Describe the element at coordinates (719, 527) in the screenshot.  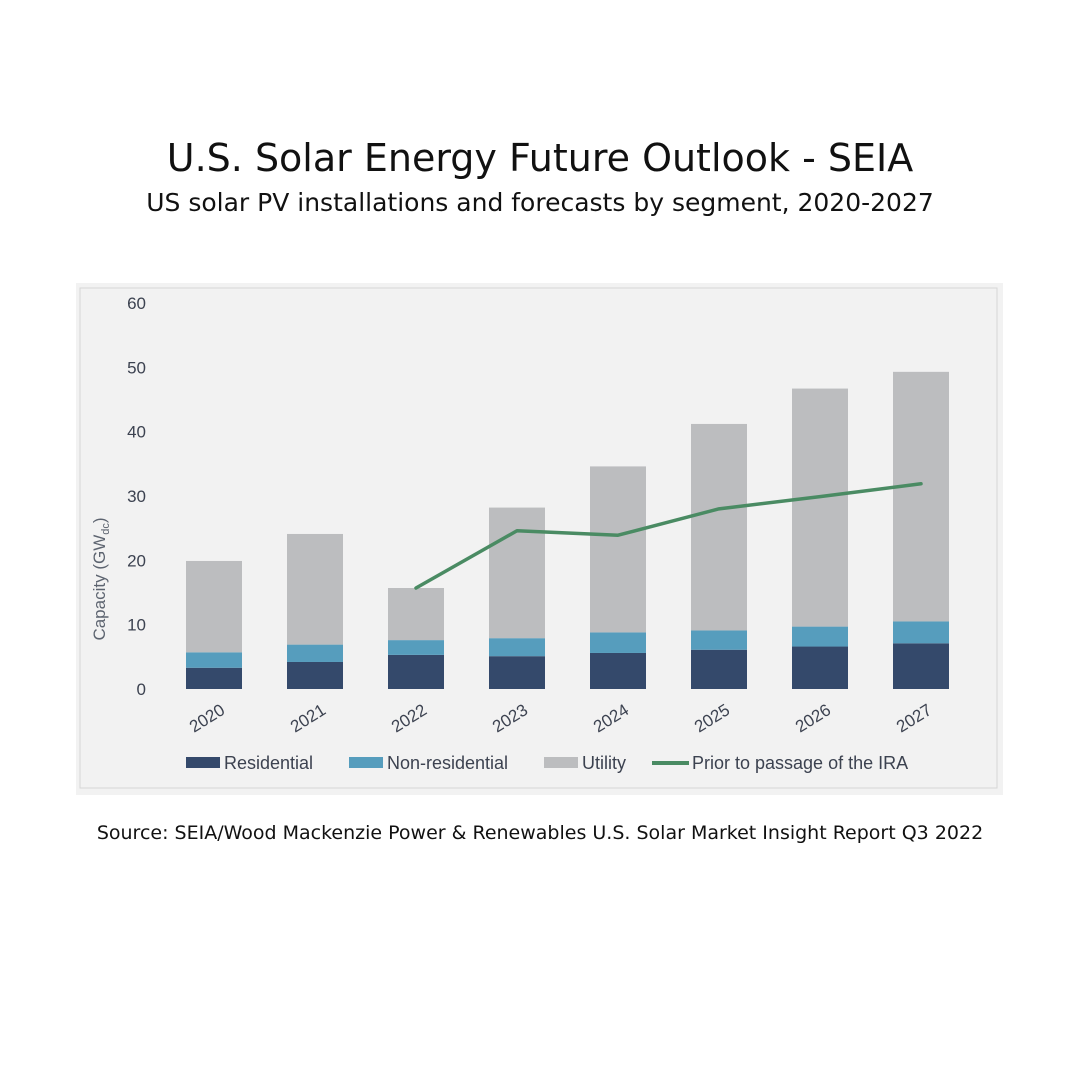
I see `bar-utility-2025` at that location.